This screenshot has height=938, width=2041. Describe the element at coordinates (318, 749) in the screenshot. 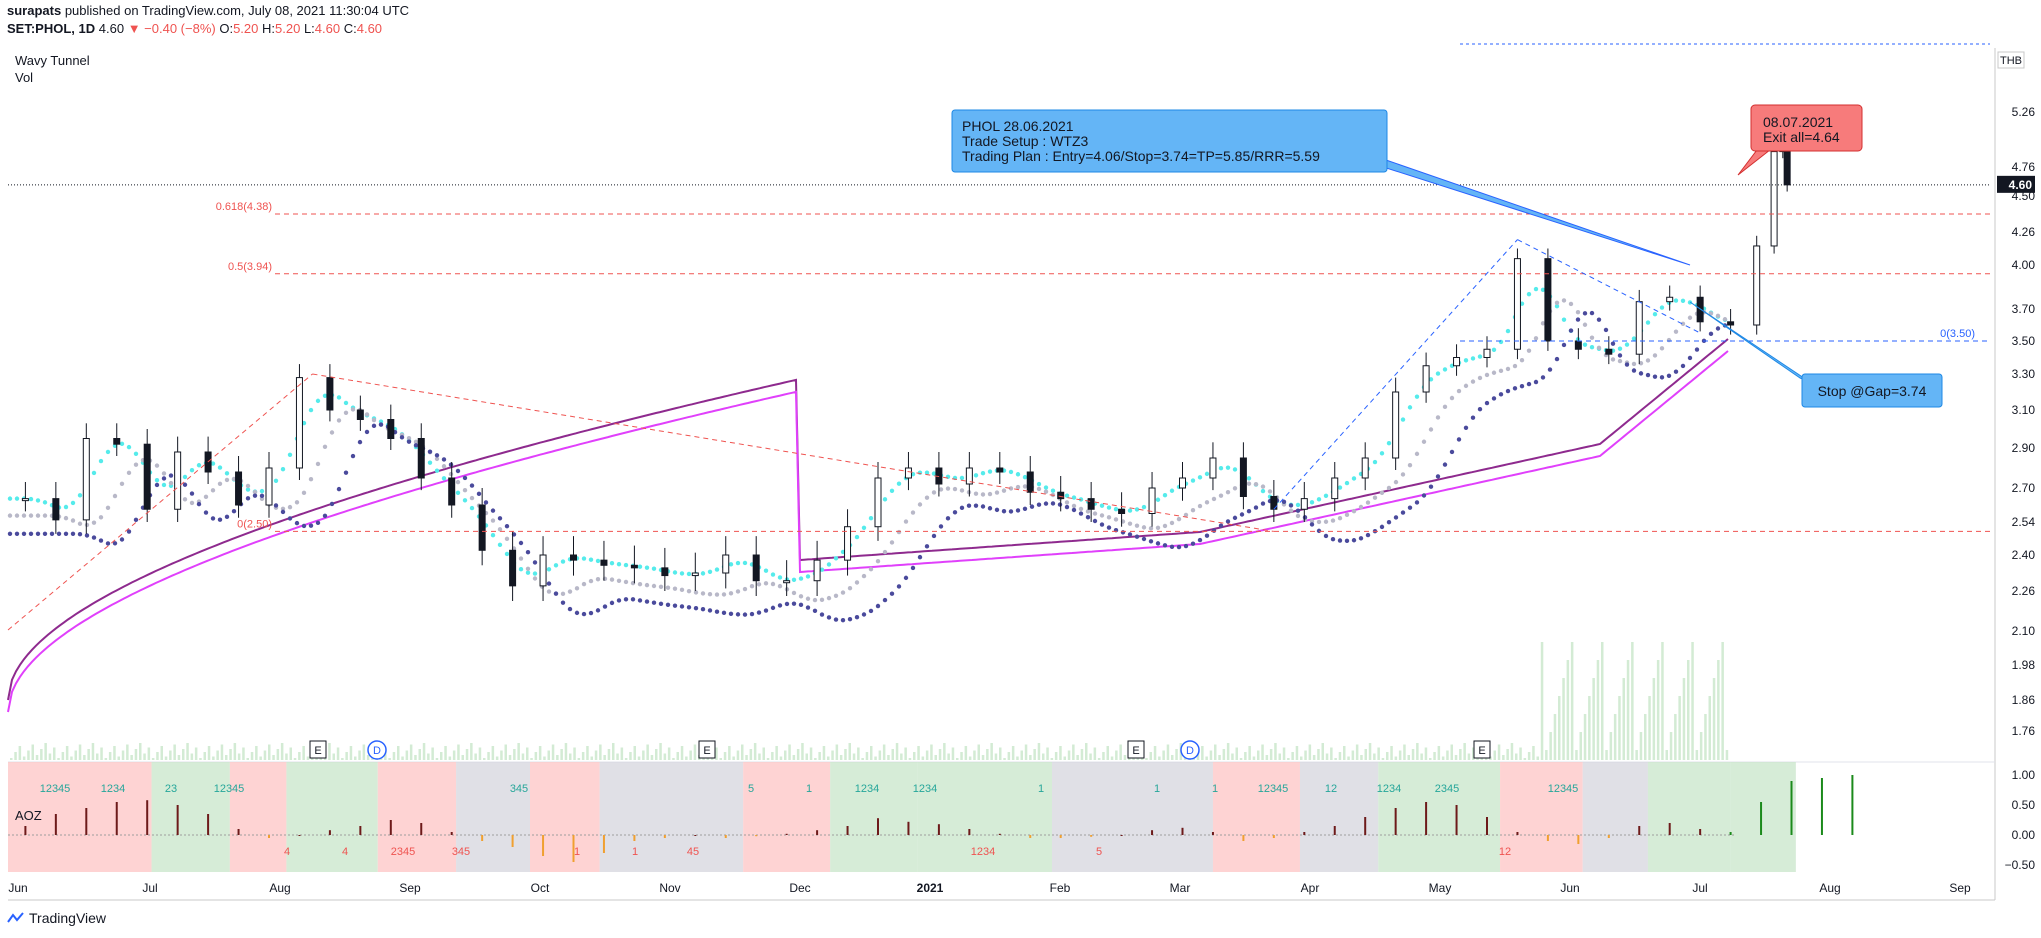

I see `earnings-marker` at that location.